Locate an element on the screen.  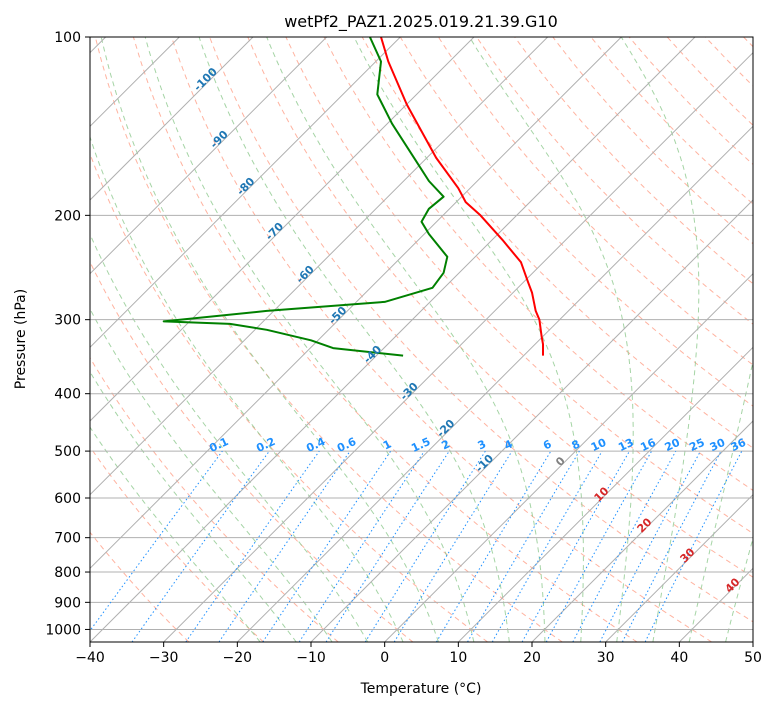
x-tick-label: 20 is located at coordinates (532, 658).